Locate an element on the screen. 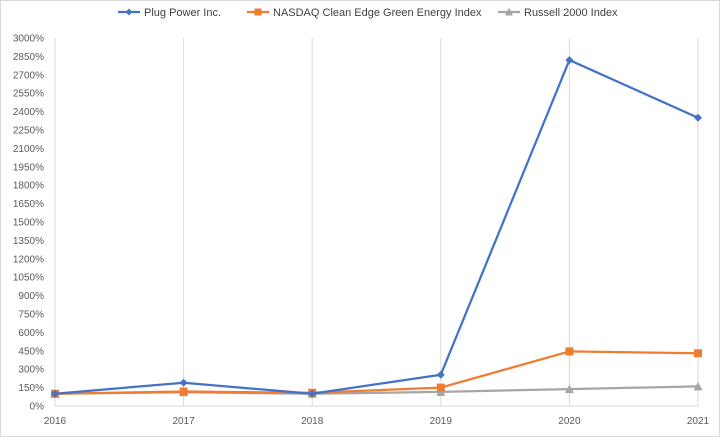  y-tick-label: 1350% is located at coordinates (28, 241).